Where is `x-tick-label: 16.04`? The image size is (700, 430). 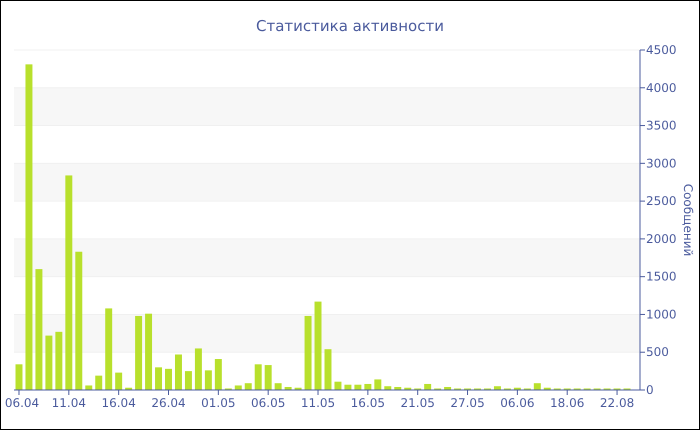
x-tick-label: 16.04 is located at coordinates (118, 403).